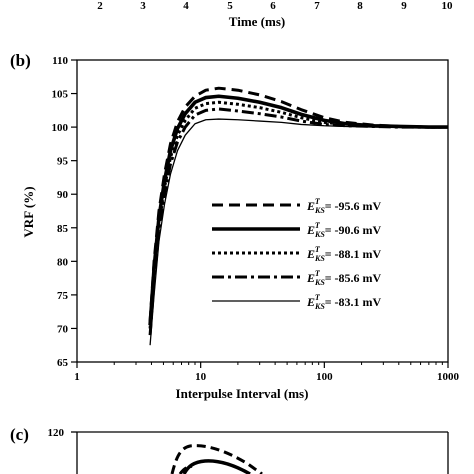 The image size is (474, 474). I want to click on panel-a-x-tick-label: 3, so click(143, 6).